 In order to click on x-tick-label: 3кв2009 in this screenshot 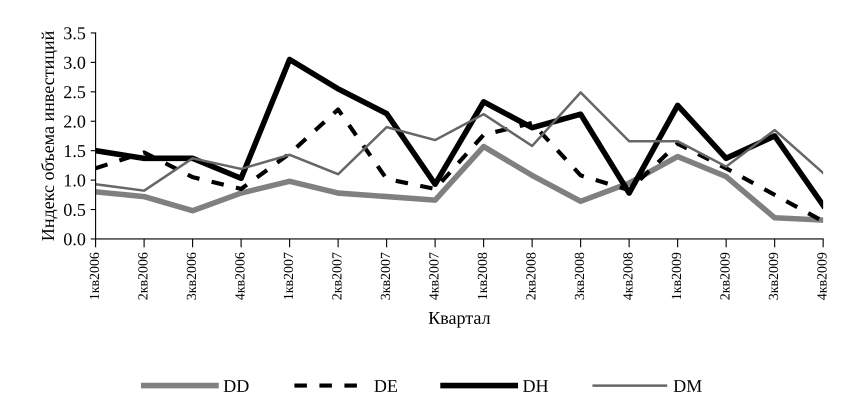, I will do `click(773, 276)`.